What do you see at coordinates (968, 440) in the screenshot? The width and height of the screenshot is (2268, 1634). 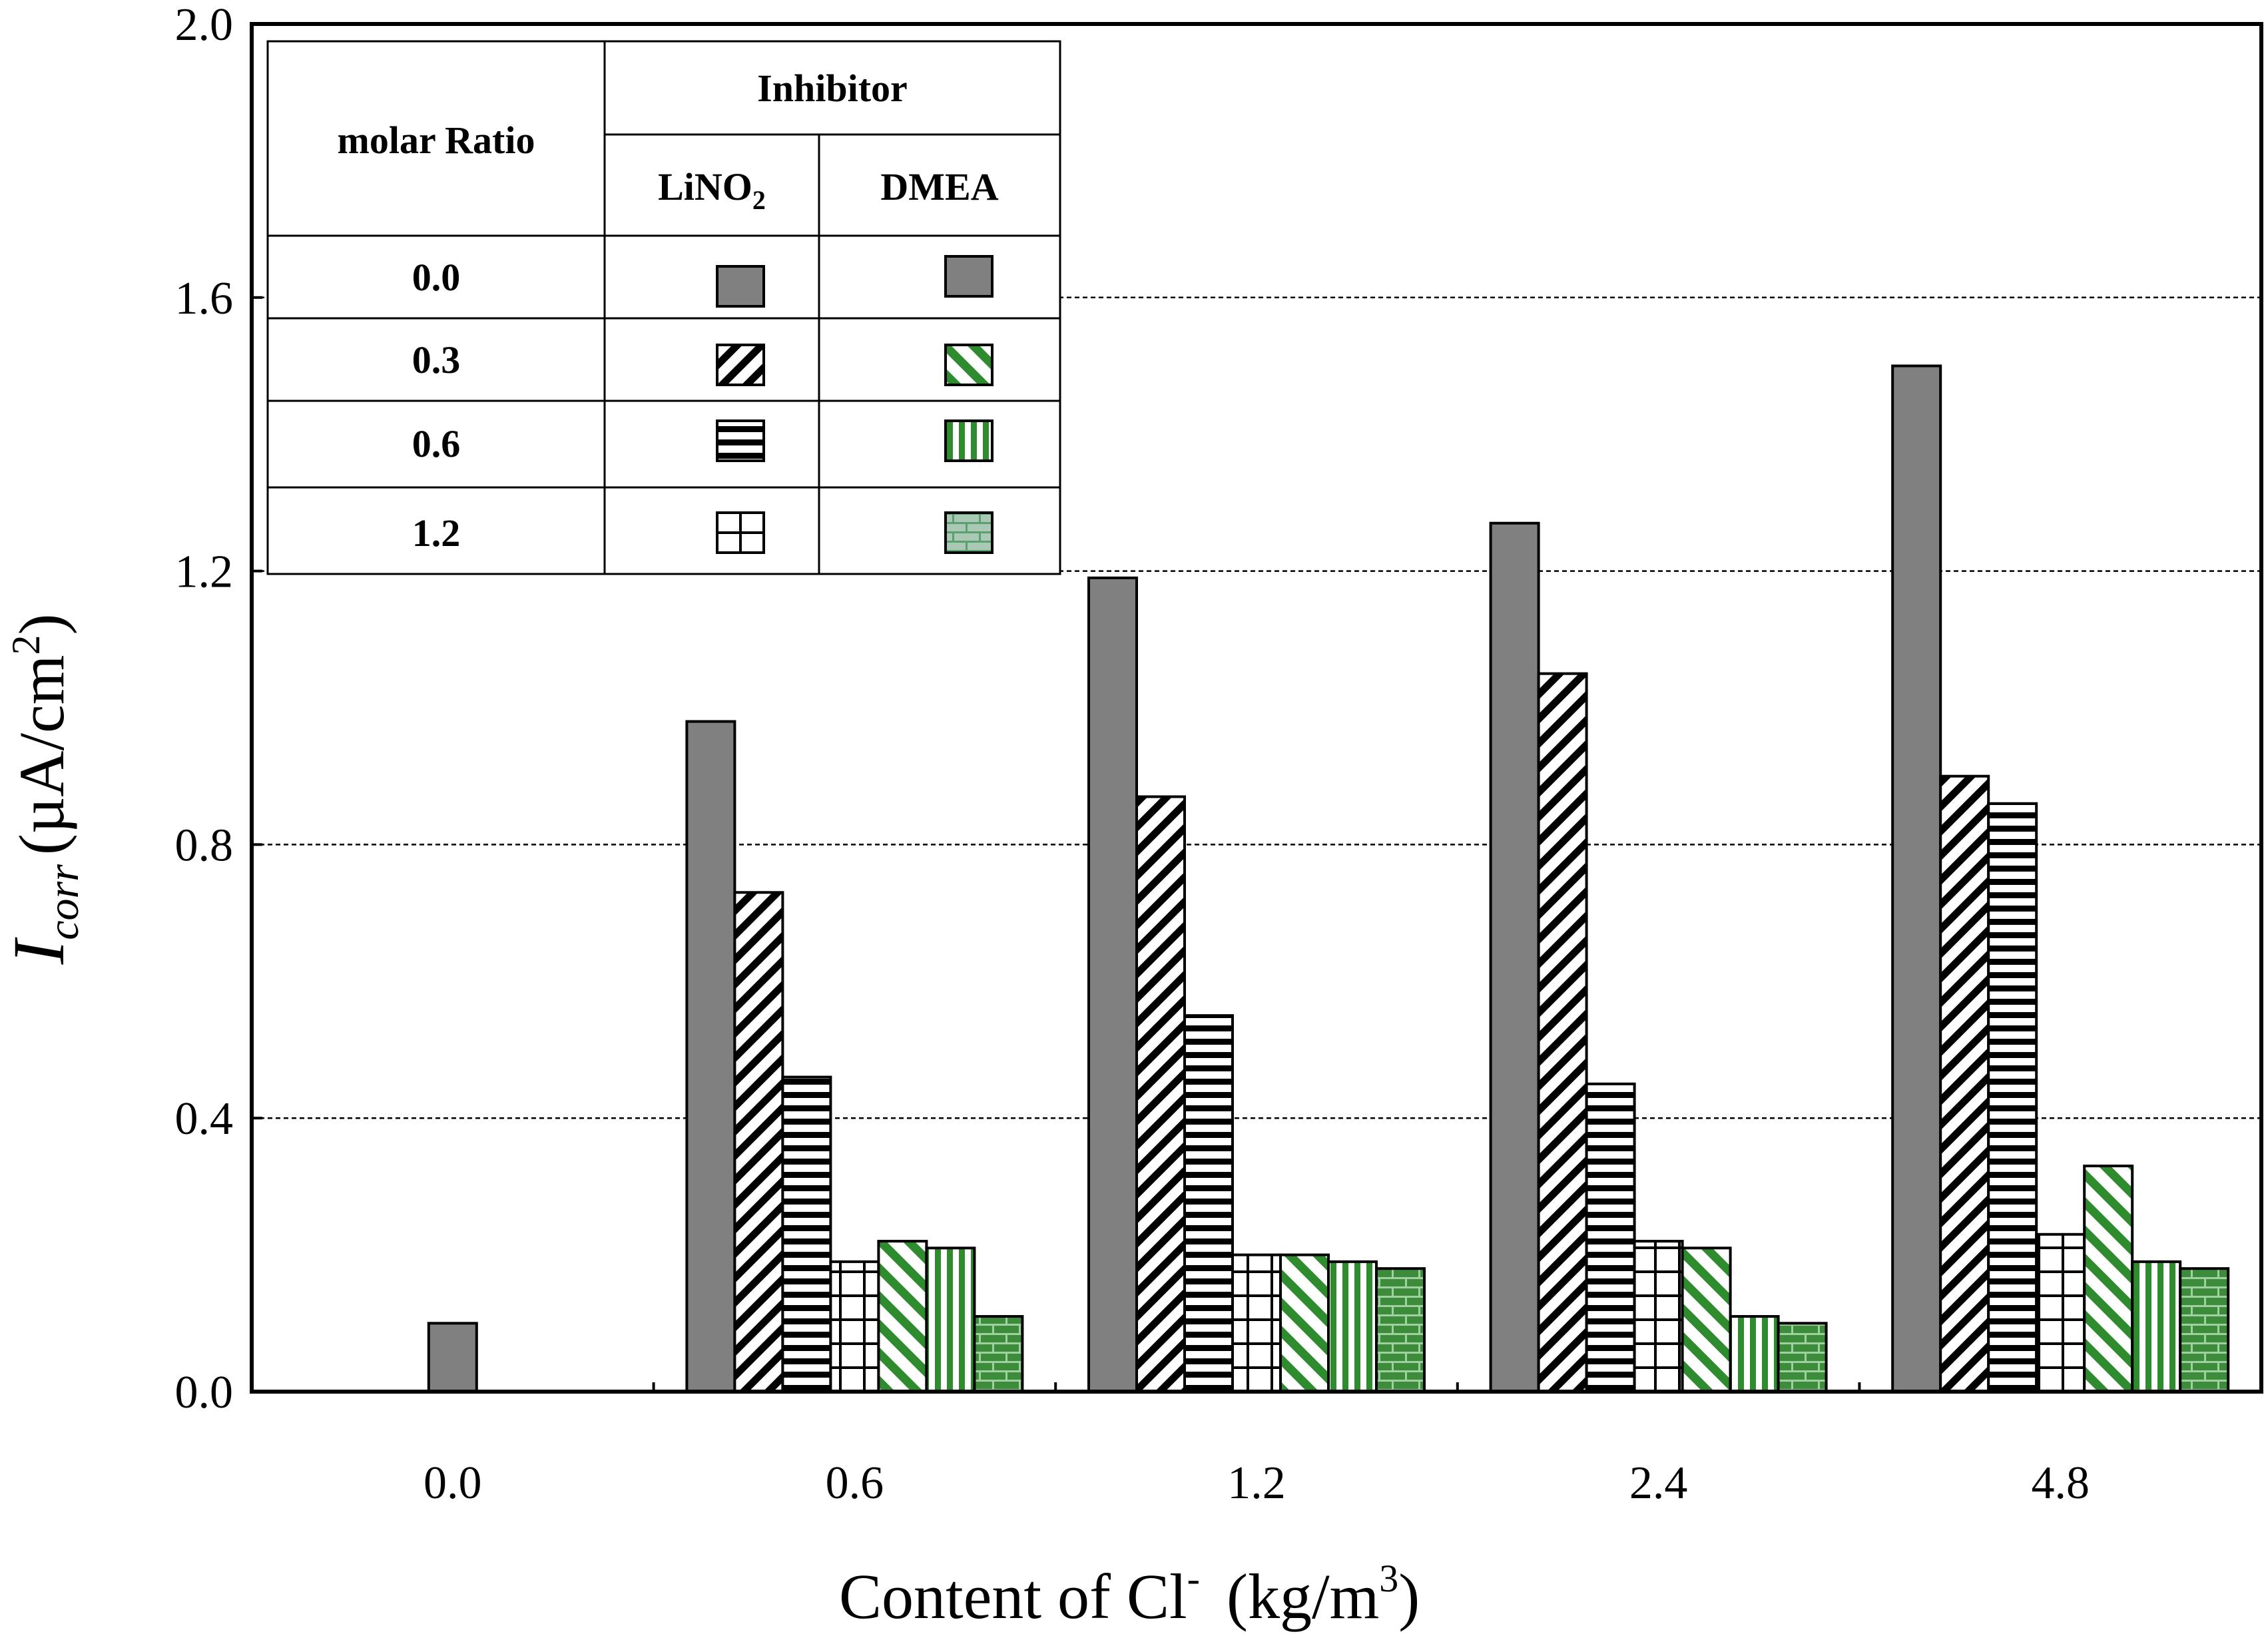 I see `legend-swatch-vert-green` at bounding box center [968, 440].